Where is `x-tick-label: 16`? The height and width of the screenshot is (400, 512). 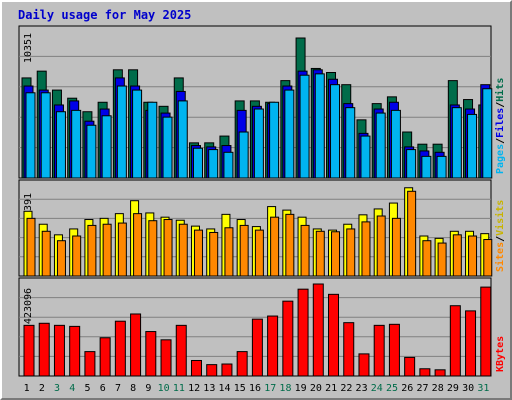
x-tick-label: 16 is located at coordinates (255, 388).